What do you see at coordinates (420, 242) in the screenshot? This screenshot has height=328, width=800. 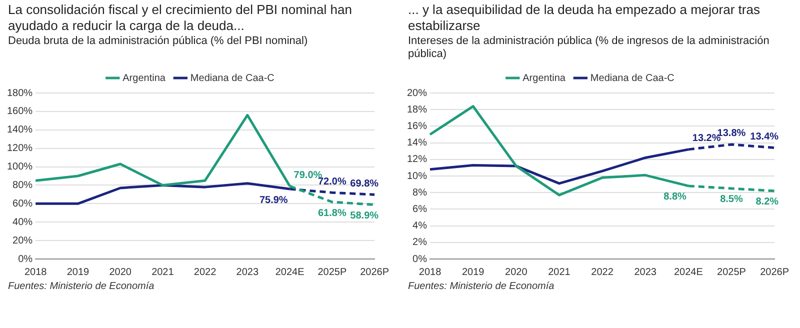 I see `y-tick-label: 2%` at bounding box center [420, 242].